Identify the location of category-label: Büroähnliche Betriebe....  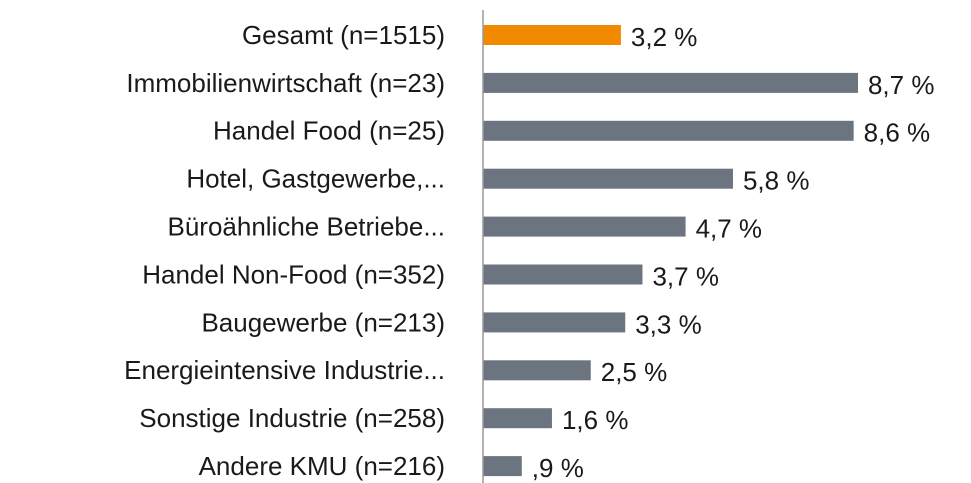
(306, 226).